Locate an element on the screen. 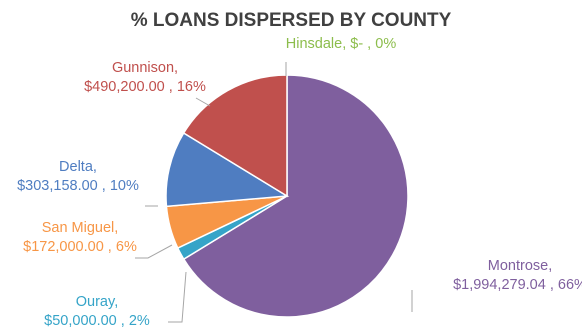 This screenshot has width=582, height=335. label-amount-delta: $303,158.00 is located at coordinates (57, 186).